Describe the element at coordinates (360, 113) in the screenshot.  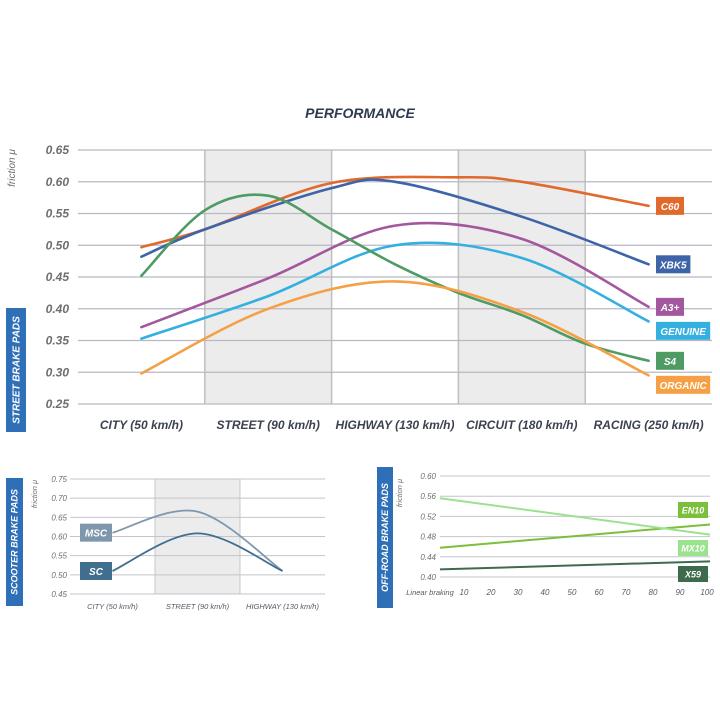
I see `chart-title: PERFORMANCE` at that location.